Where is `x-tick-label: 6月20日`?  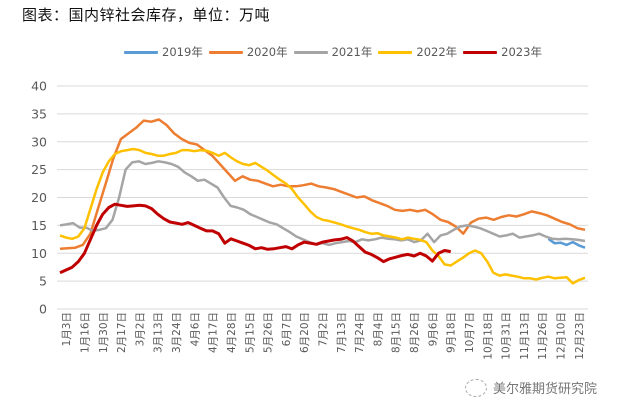 x-tick-label: 6月20日 is located at coordinates (305, 332).